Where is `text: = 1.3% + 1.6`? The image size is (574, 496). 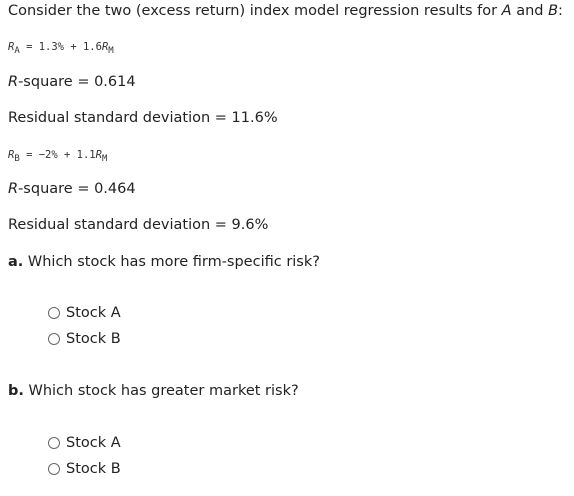 text: = 1.3% + 1.6 is located at coordinates (60, 47).